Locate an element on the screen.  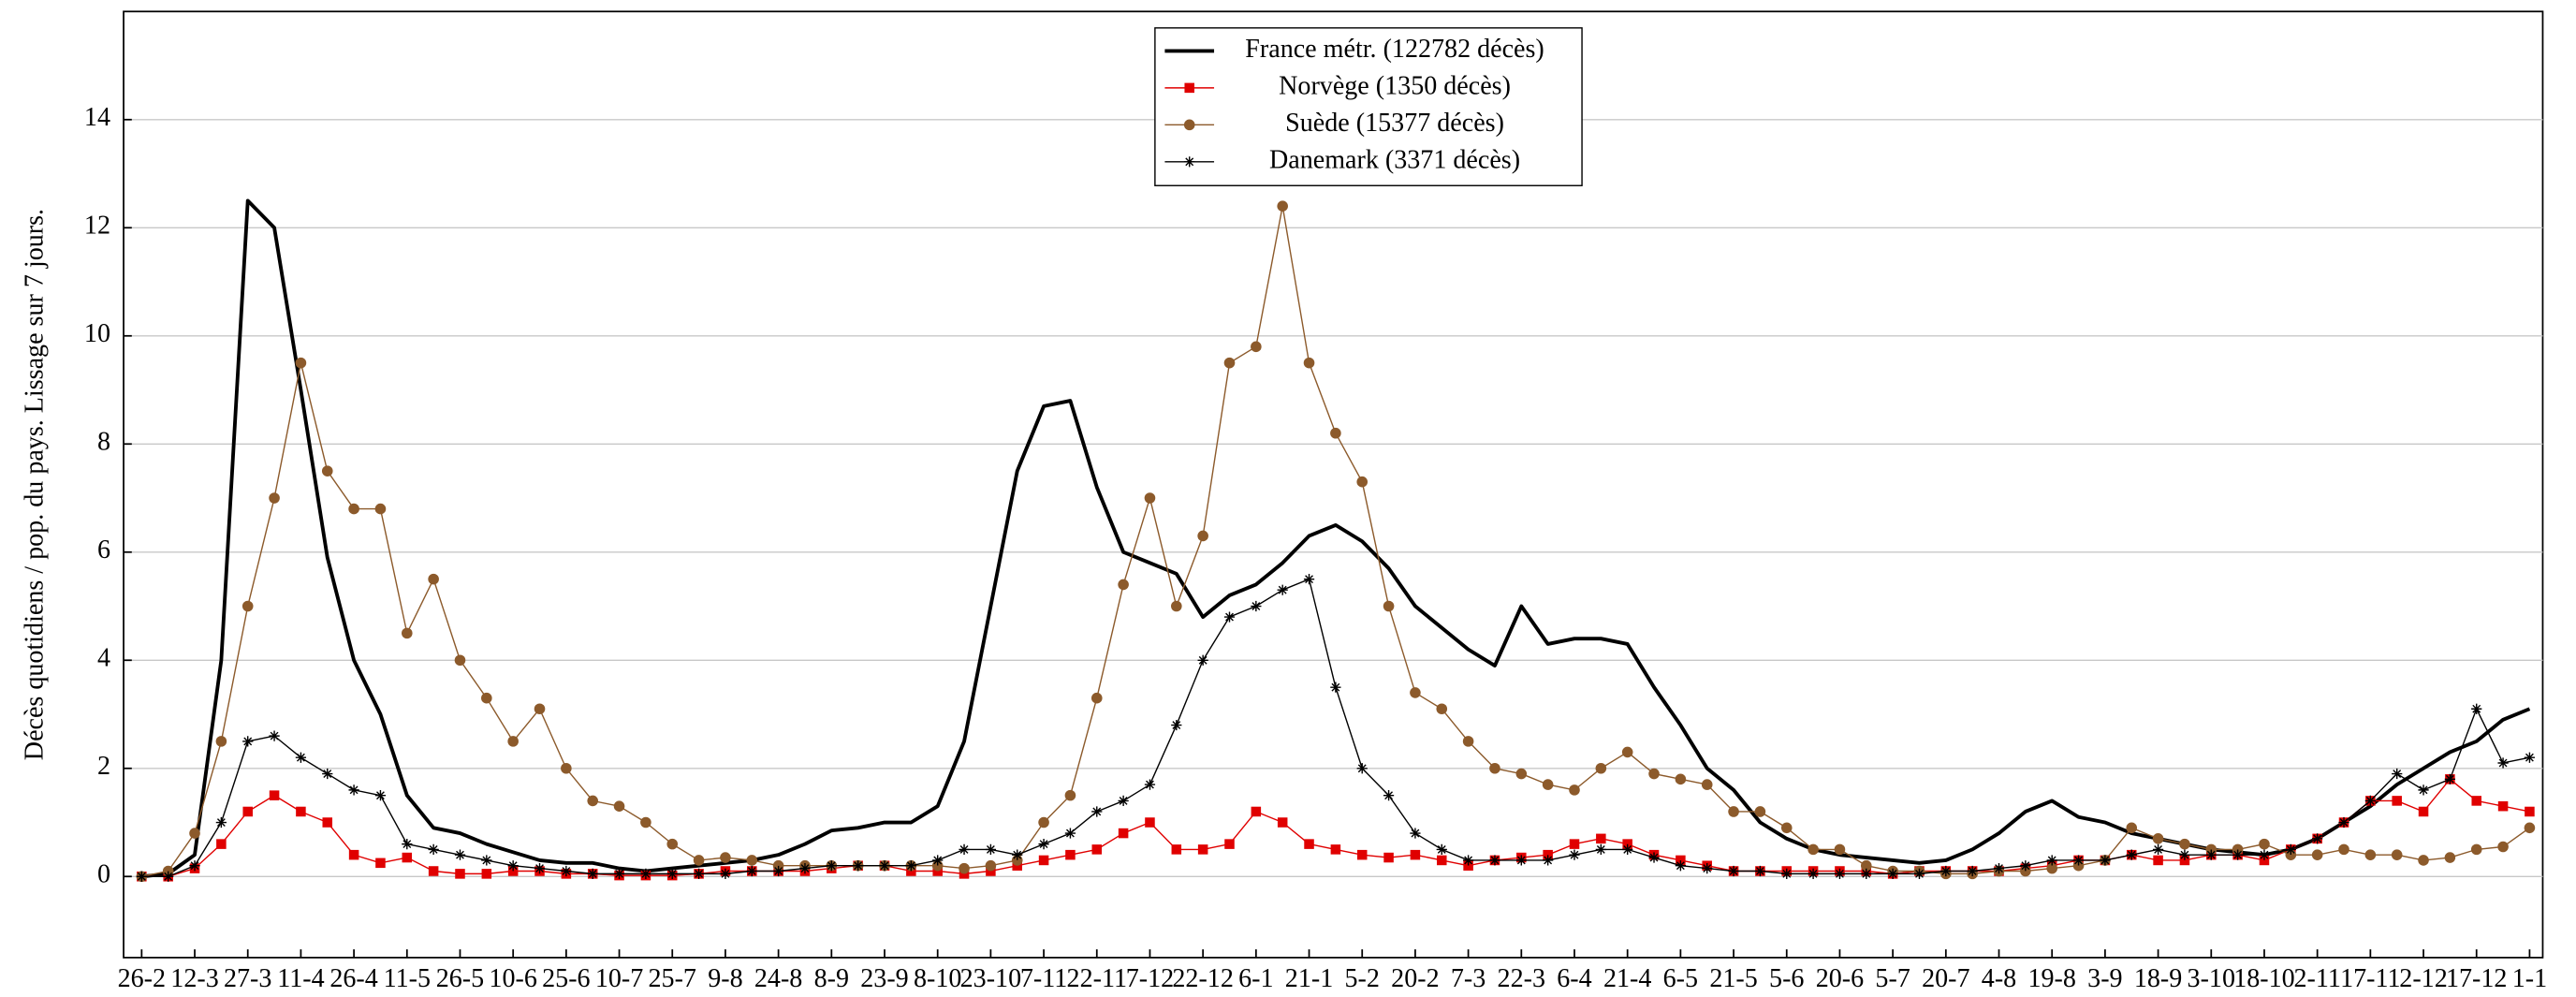
x-tick-label: 23-9 is located at coordinates (884, 978).